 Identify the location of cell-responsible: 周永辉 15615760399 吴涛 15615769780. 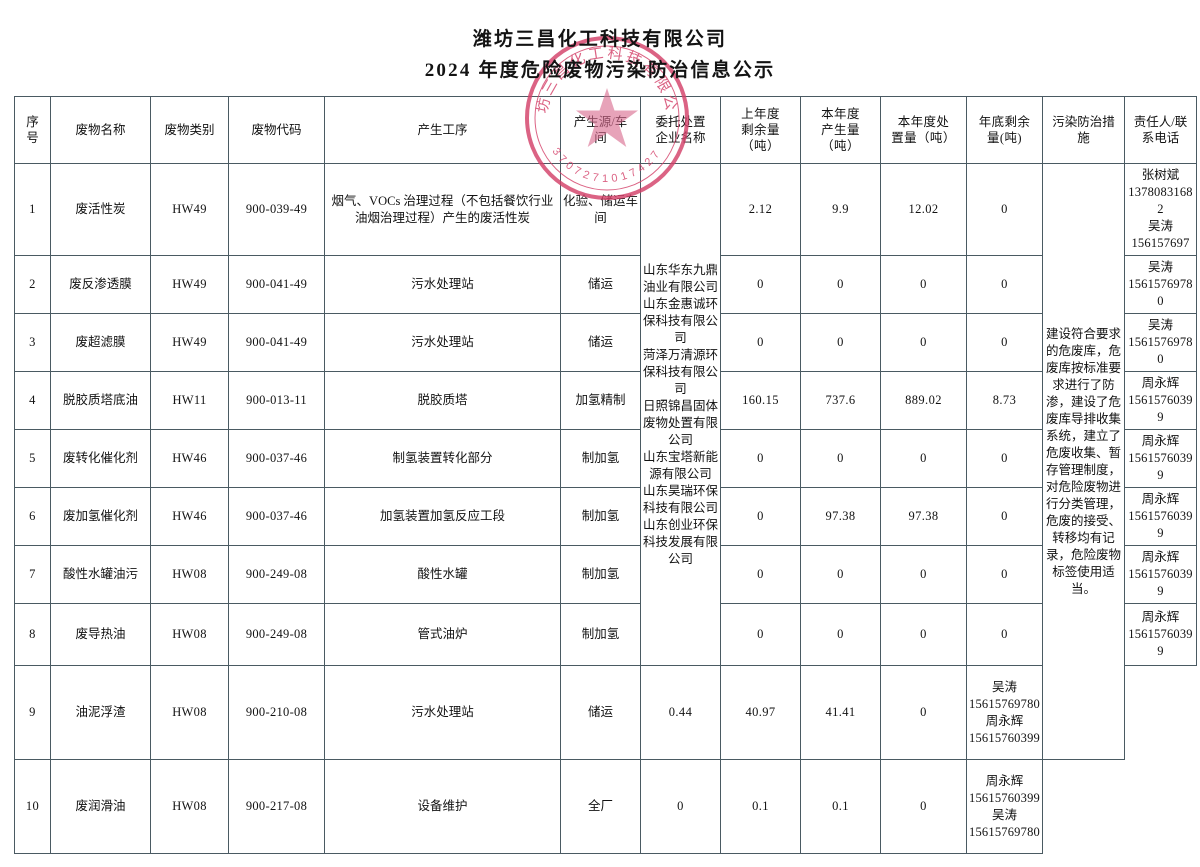
(1004, 806).